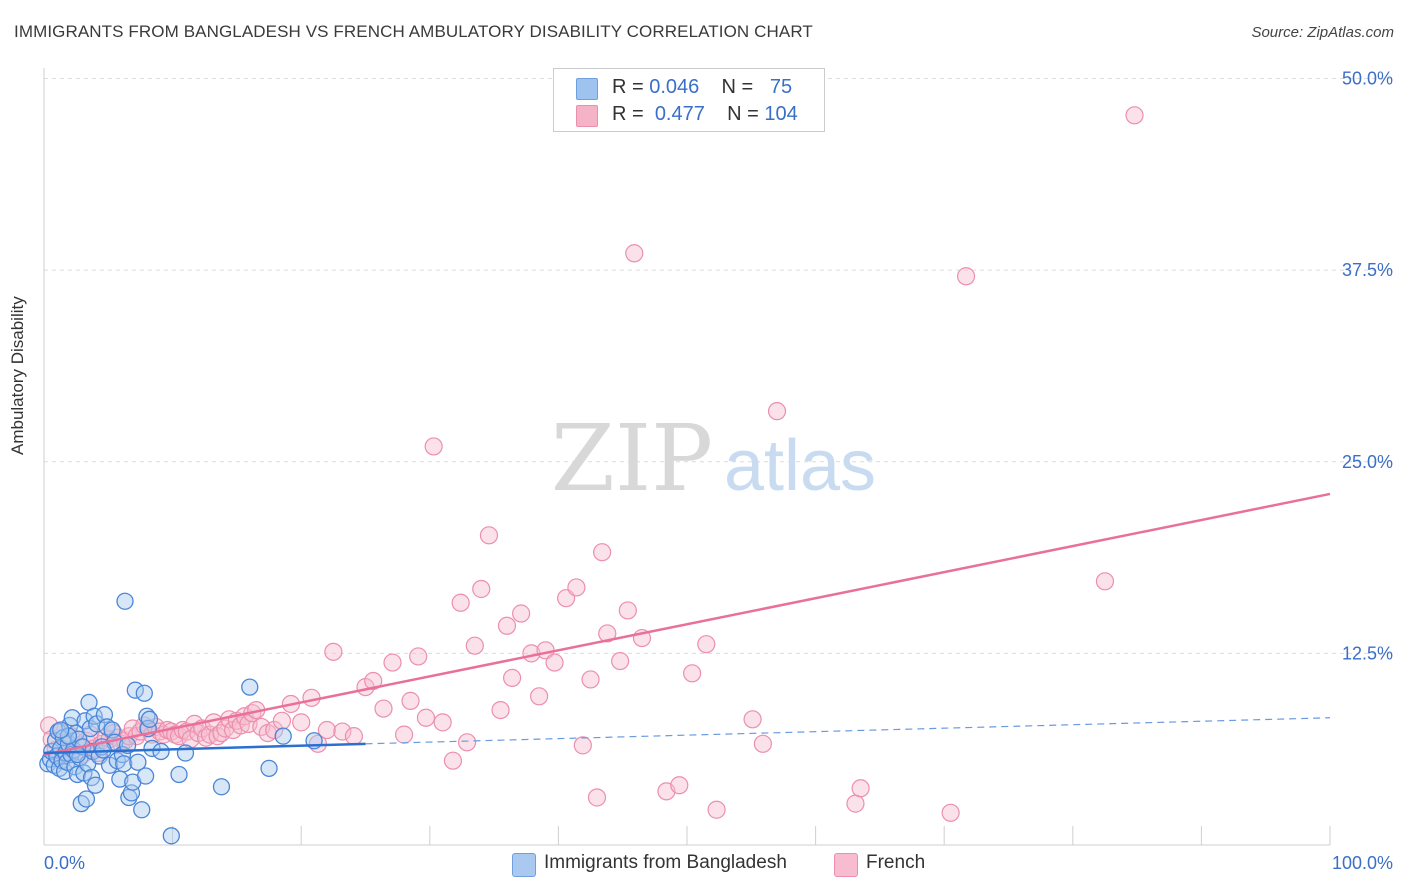 The width and height of the screenshot is (1406, 892). Describe the element at coordinates (846, 865) in the screenshot. I see `bottom-legend-swatch-french` at that location.